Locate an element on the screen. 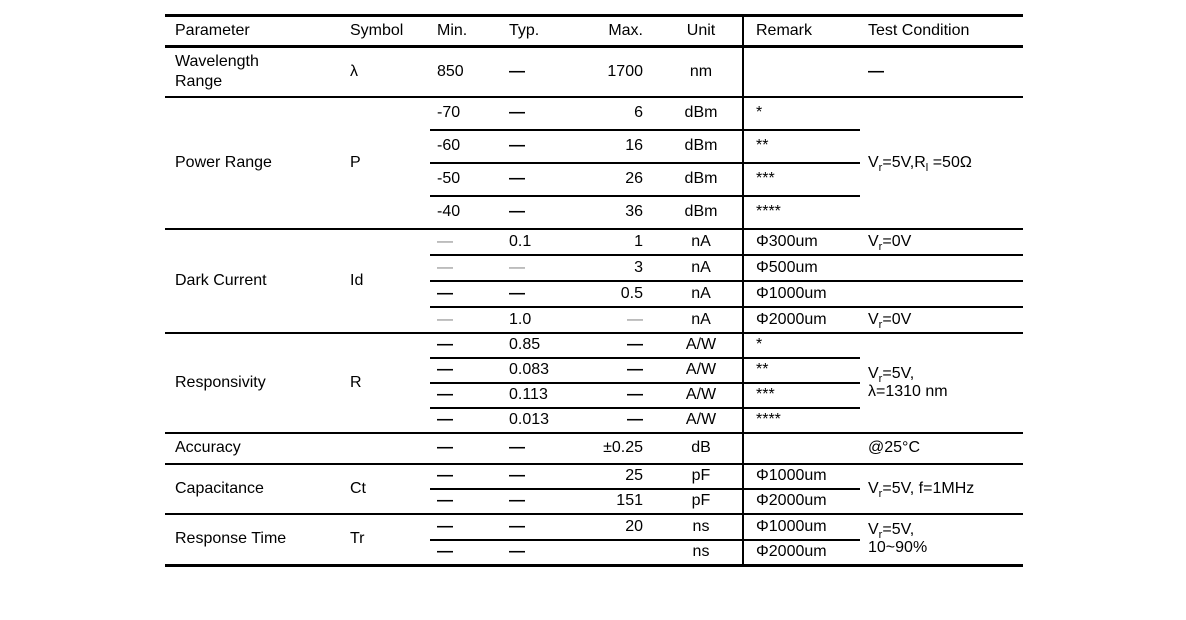 Image resolution: width=1186 pixels, height=620 pixels. row-power-range-3: -50 — 26 dBm *** is located at coordinates (594, 179).